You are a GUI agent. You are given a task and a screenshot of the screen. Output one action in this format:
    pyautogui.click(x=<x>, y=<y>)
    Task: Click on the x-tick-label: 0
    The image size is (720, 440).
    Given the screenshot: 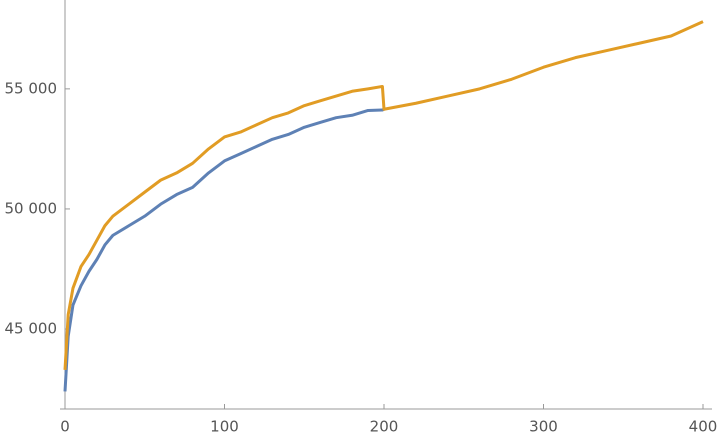 What is the action you would take?
    pyautogui.click(x=65, y=427)
    